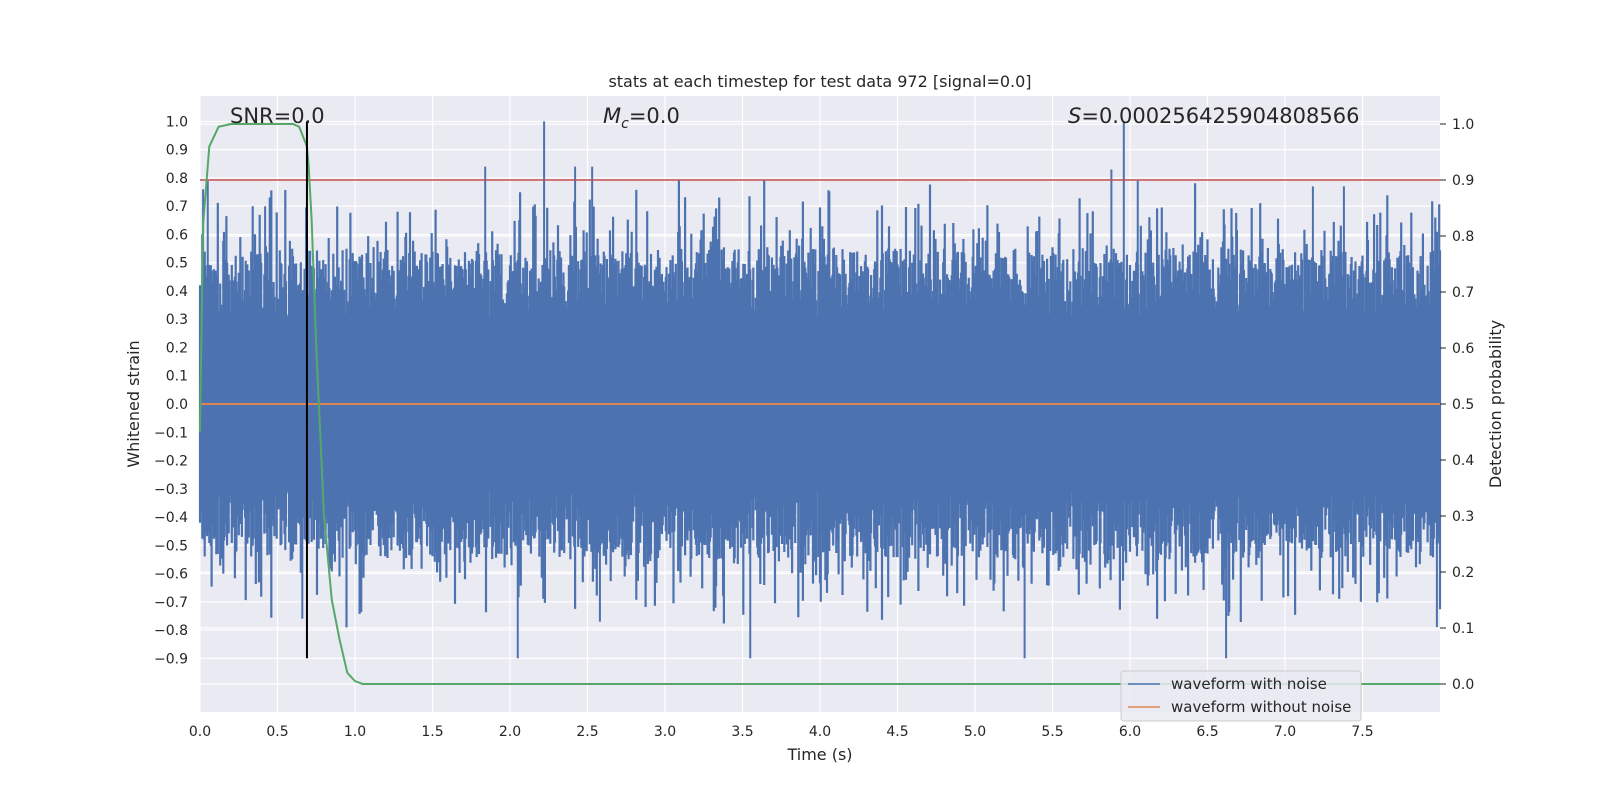 The image size is (1600, 804). Describe the element at coordinates (612, 116) in the screenshot. I see `mc-symbol: M` at that location.